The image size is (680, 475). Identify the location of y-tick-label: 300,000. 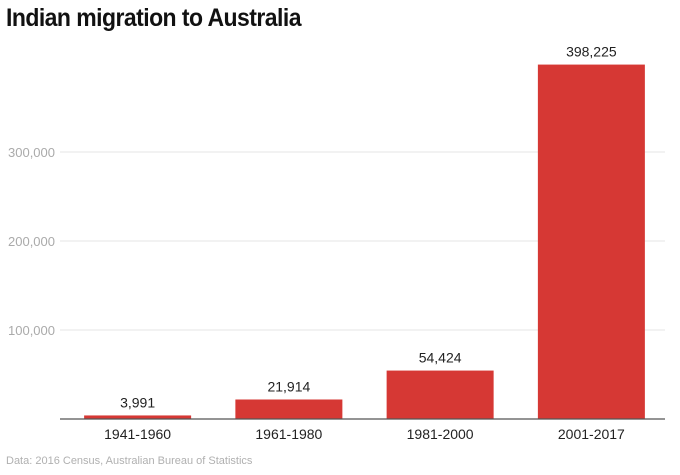
(31, 152).